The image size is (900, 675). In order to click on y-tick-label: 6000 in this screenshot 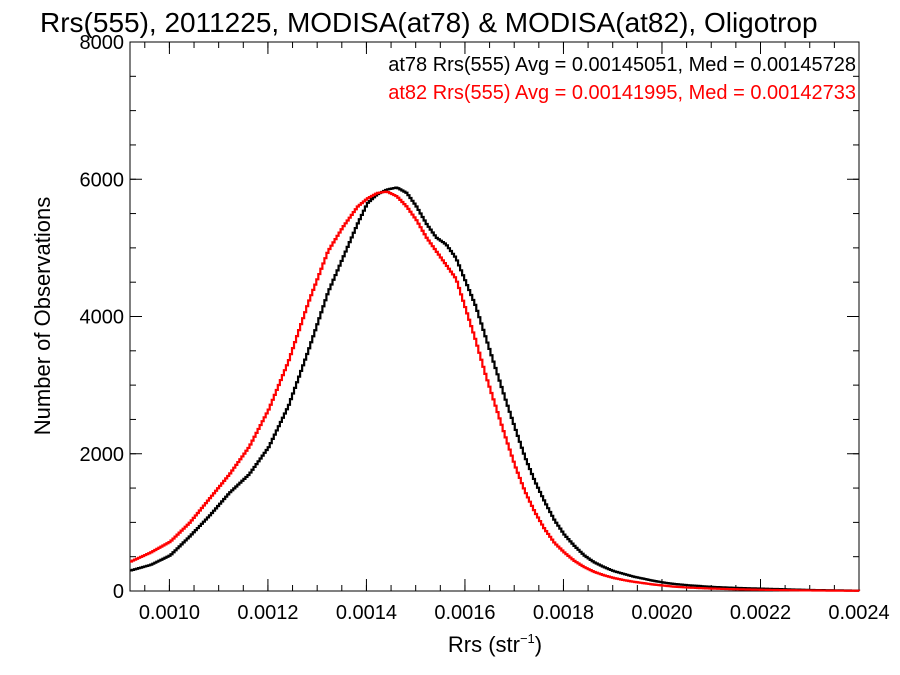, I will do `click(102, 180)`.